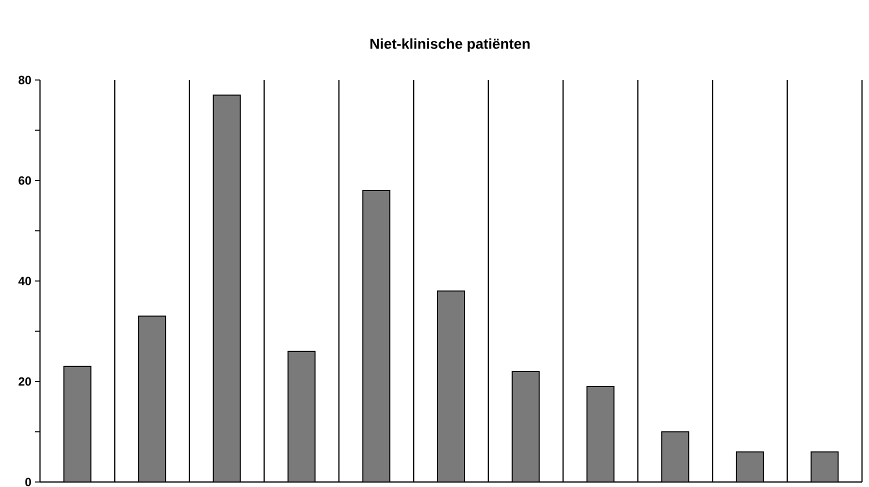 The height and width of the screenshot is (487, 869). What do you see at coordinates (24, 281) in the screenshot?
I see `y-tick-label: 40` at bounding box center [24, 281].